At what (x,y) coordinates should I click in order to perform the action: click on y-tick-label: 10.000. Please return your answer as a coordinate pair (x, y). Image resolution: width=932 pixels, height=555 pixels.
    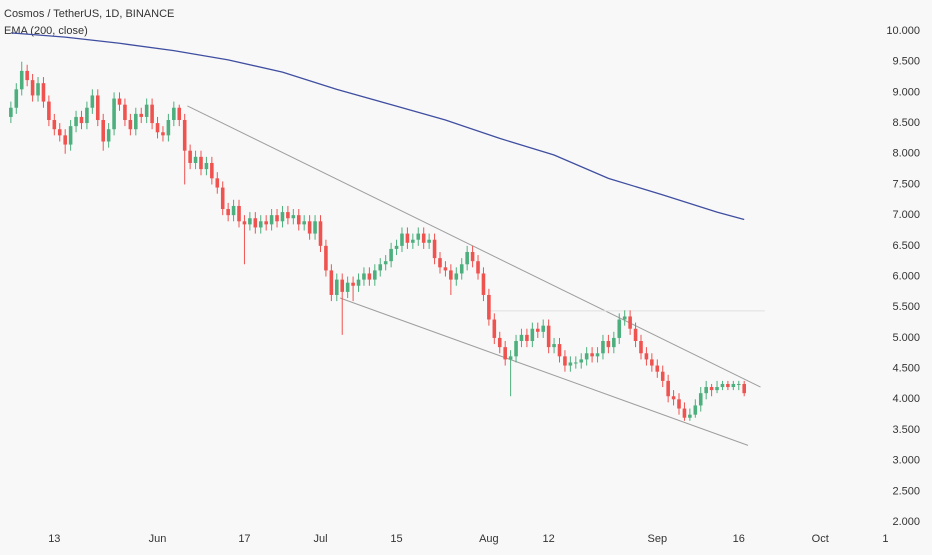
    Looking at the image, I should click on (903, 31).